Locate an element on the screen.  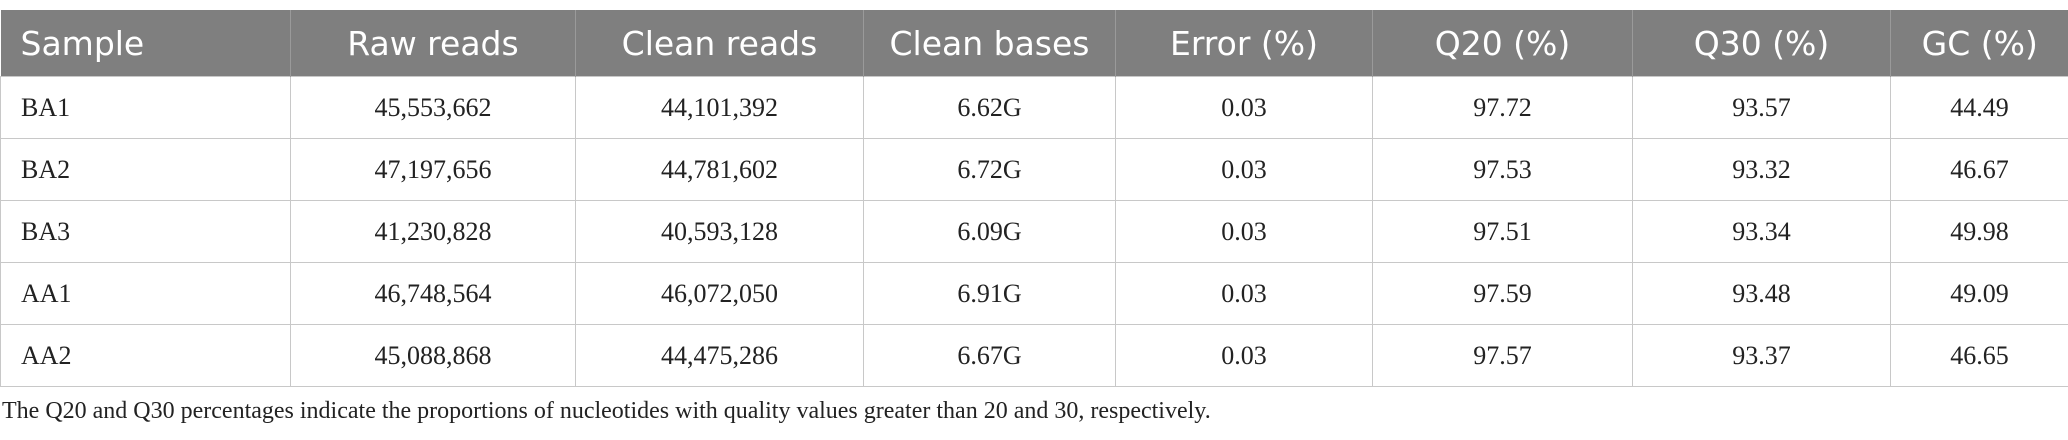
table-cell: 97.59 is located at coordinates (1502, 293).